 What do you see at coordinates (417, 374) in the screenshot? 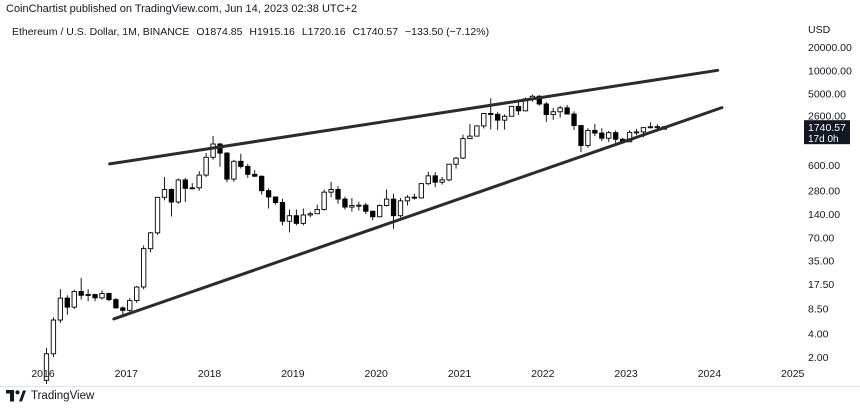
I see `time-axis: 2016 2017 2018 2019 2020 2021 2022 2023 2024 2025` at bounding box center [417, 374].